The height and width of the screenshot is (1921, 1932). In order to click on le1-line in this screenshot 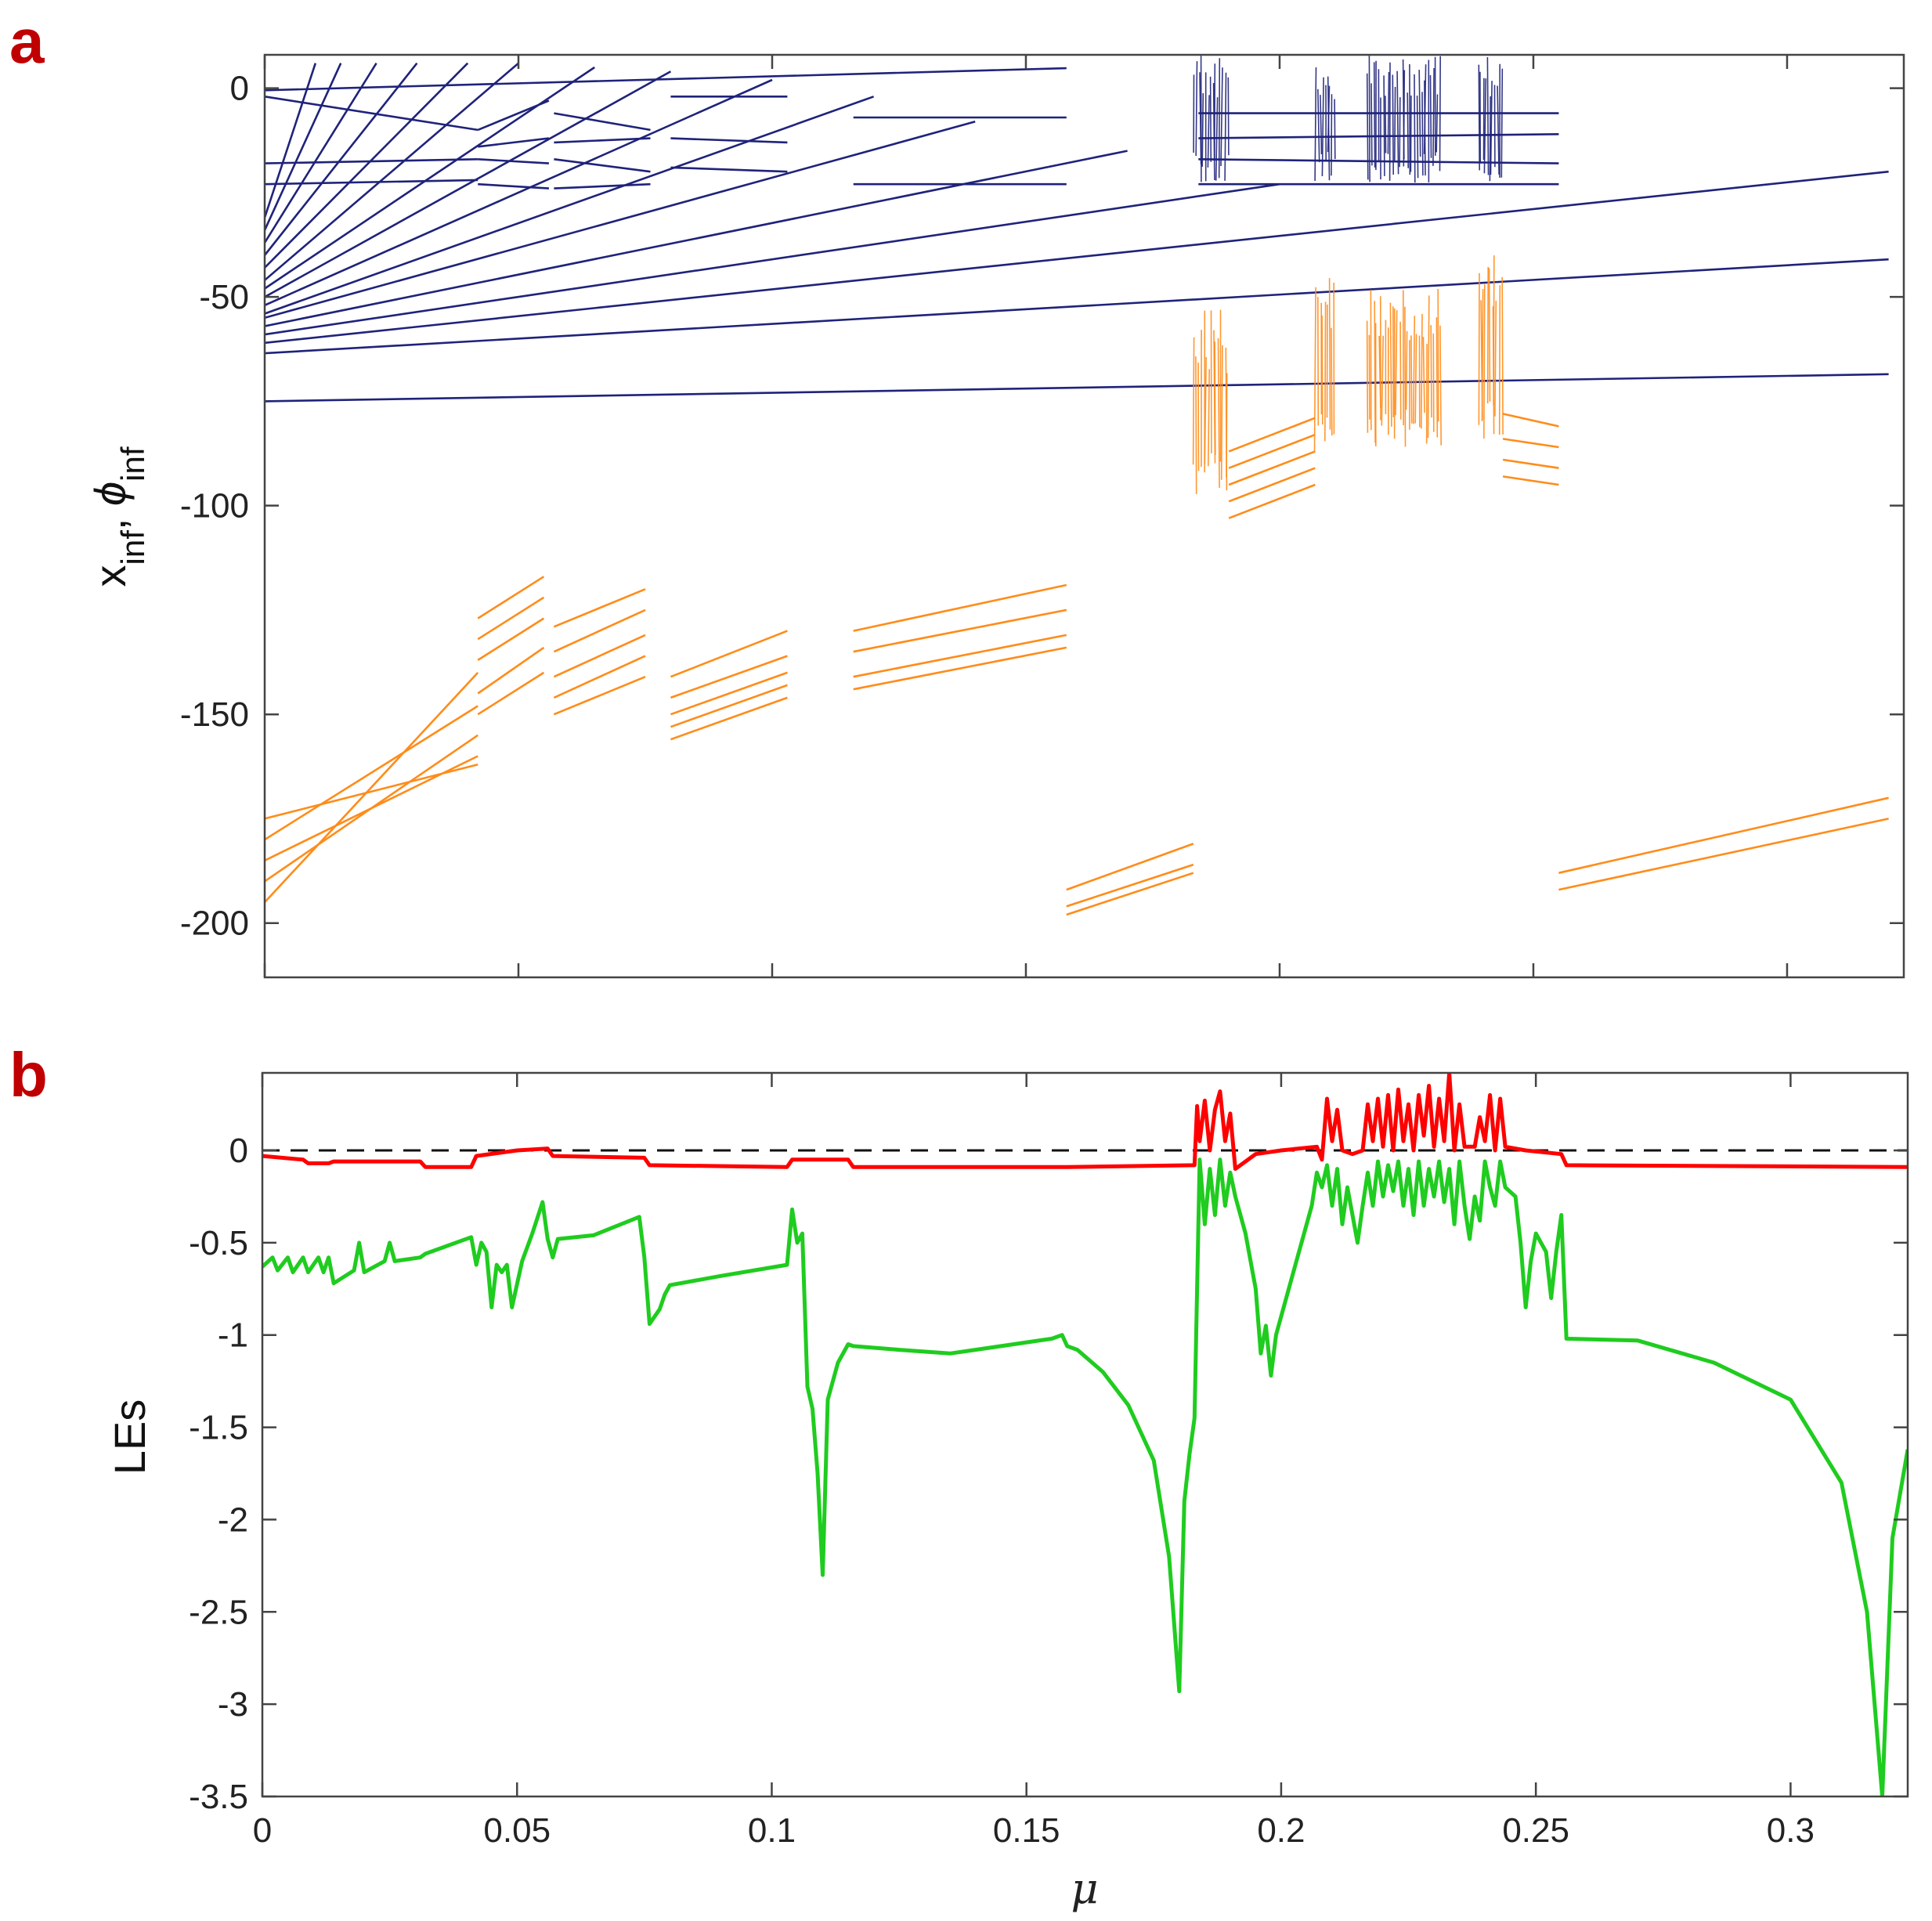, I will do `click(1085, 1122)`.